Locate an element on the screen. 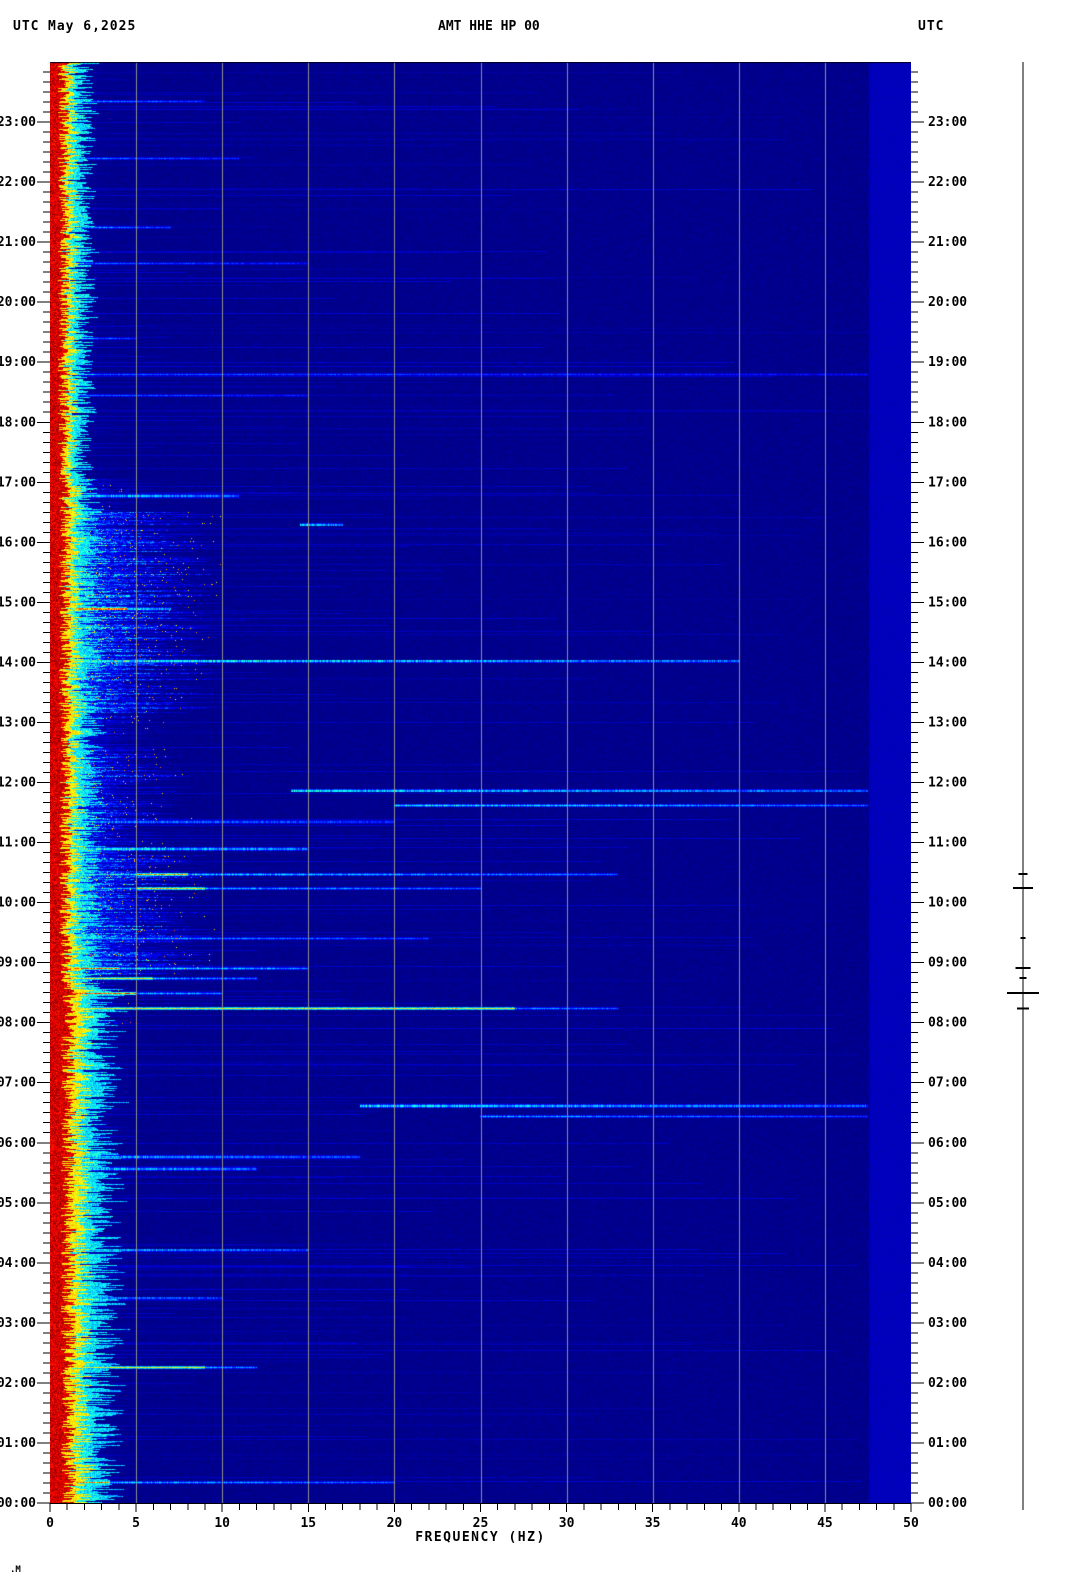 The height and width of the screenshot is (1584, 1066). hour-label-left: 16:00 is located at coordinates (18, 542).